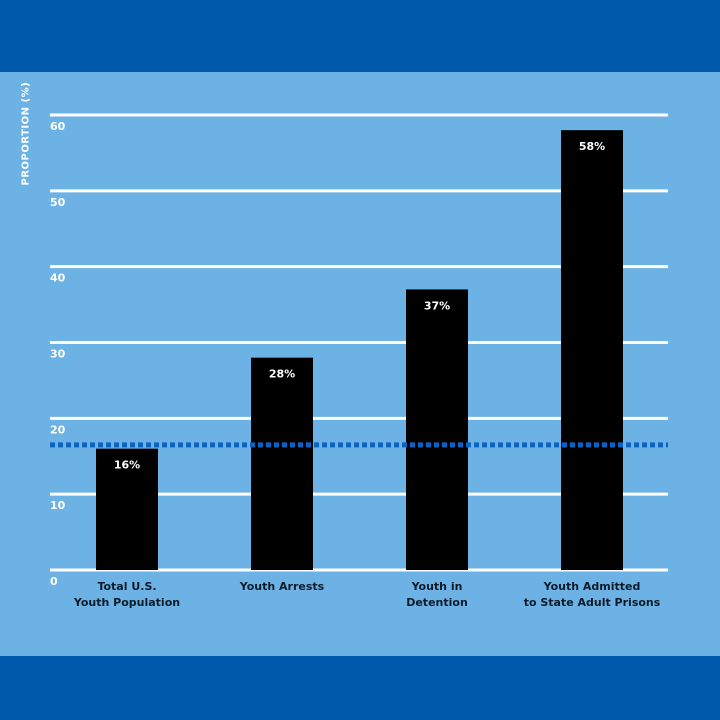  I want to click on data-label: 58%, so click(592, 146).